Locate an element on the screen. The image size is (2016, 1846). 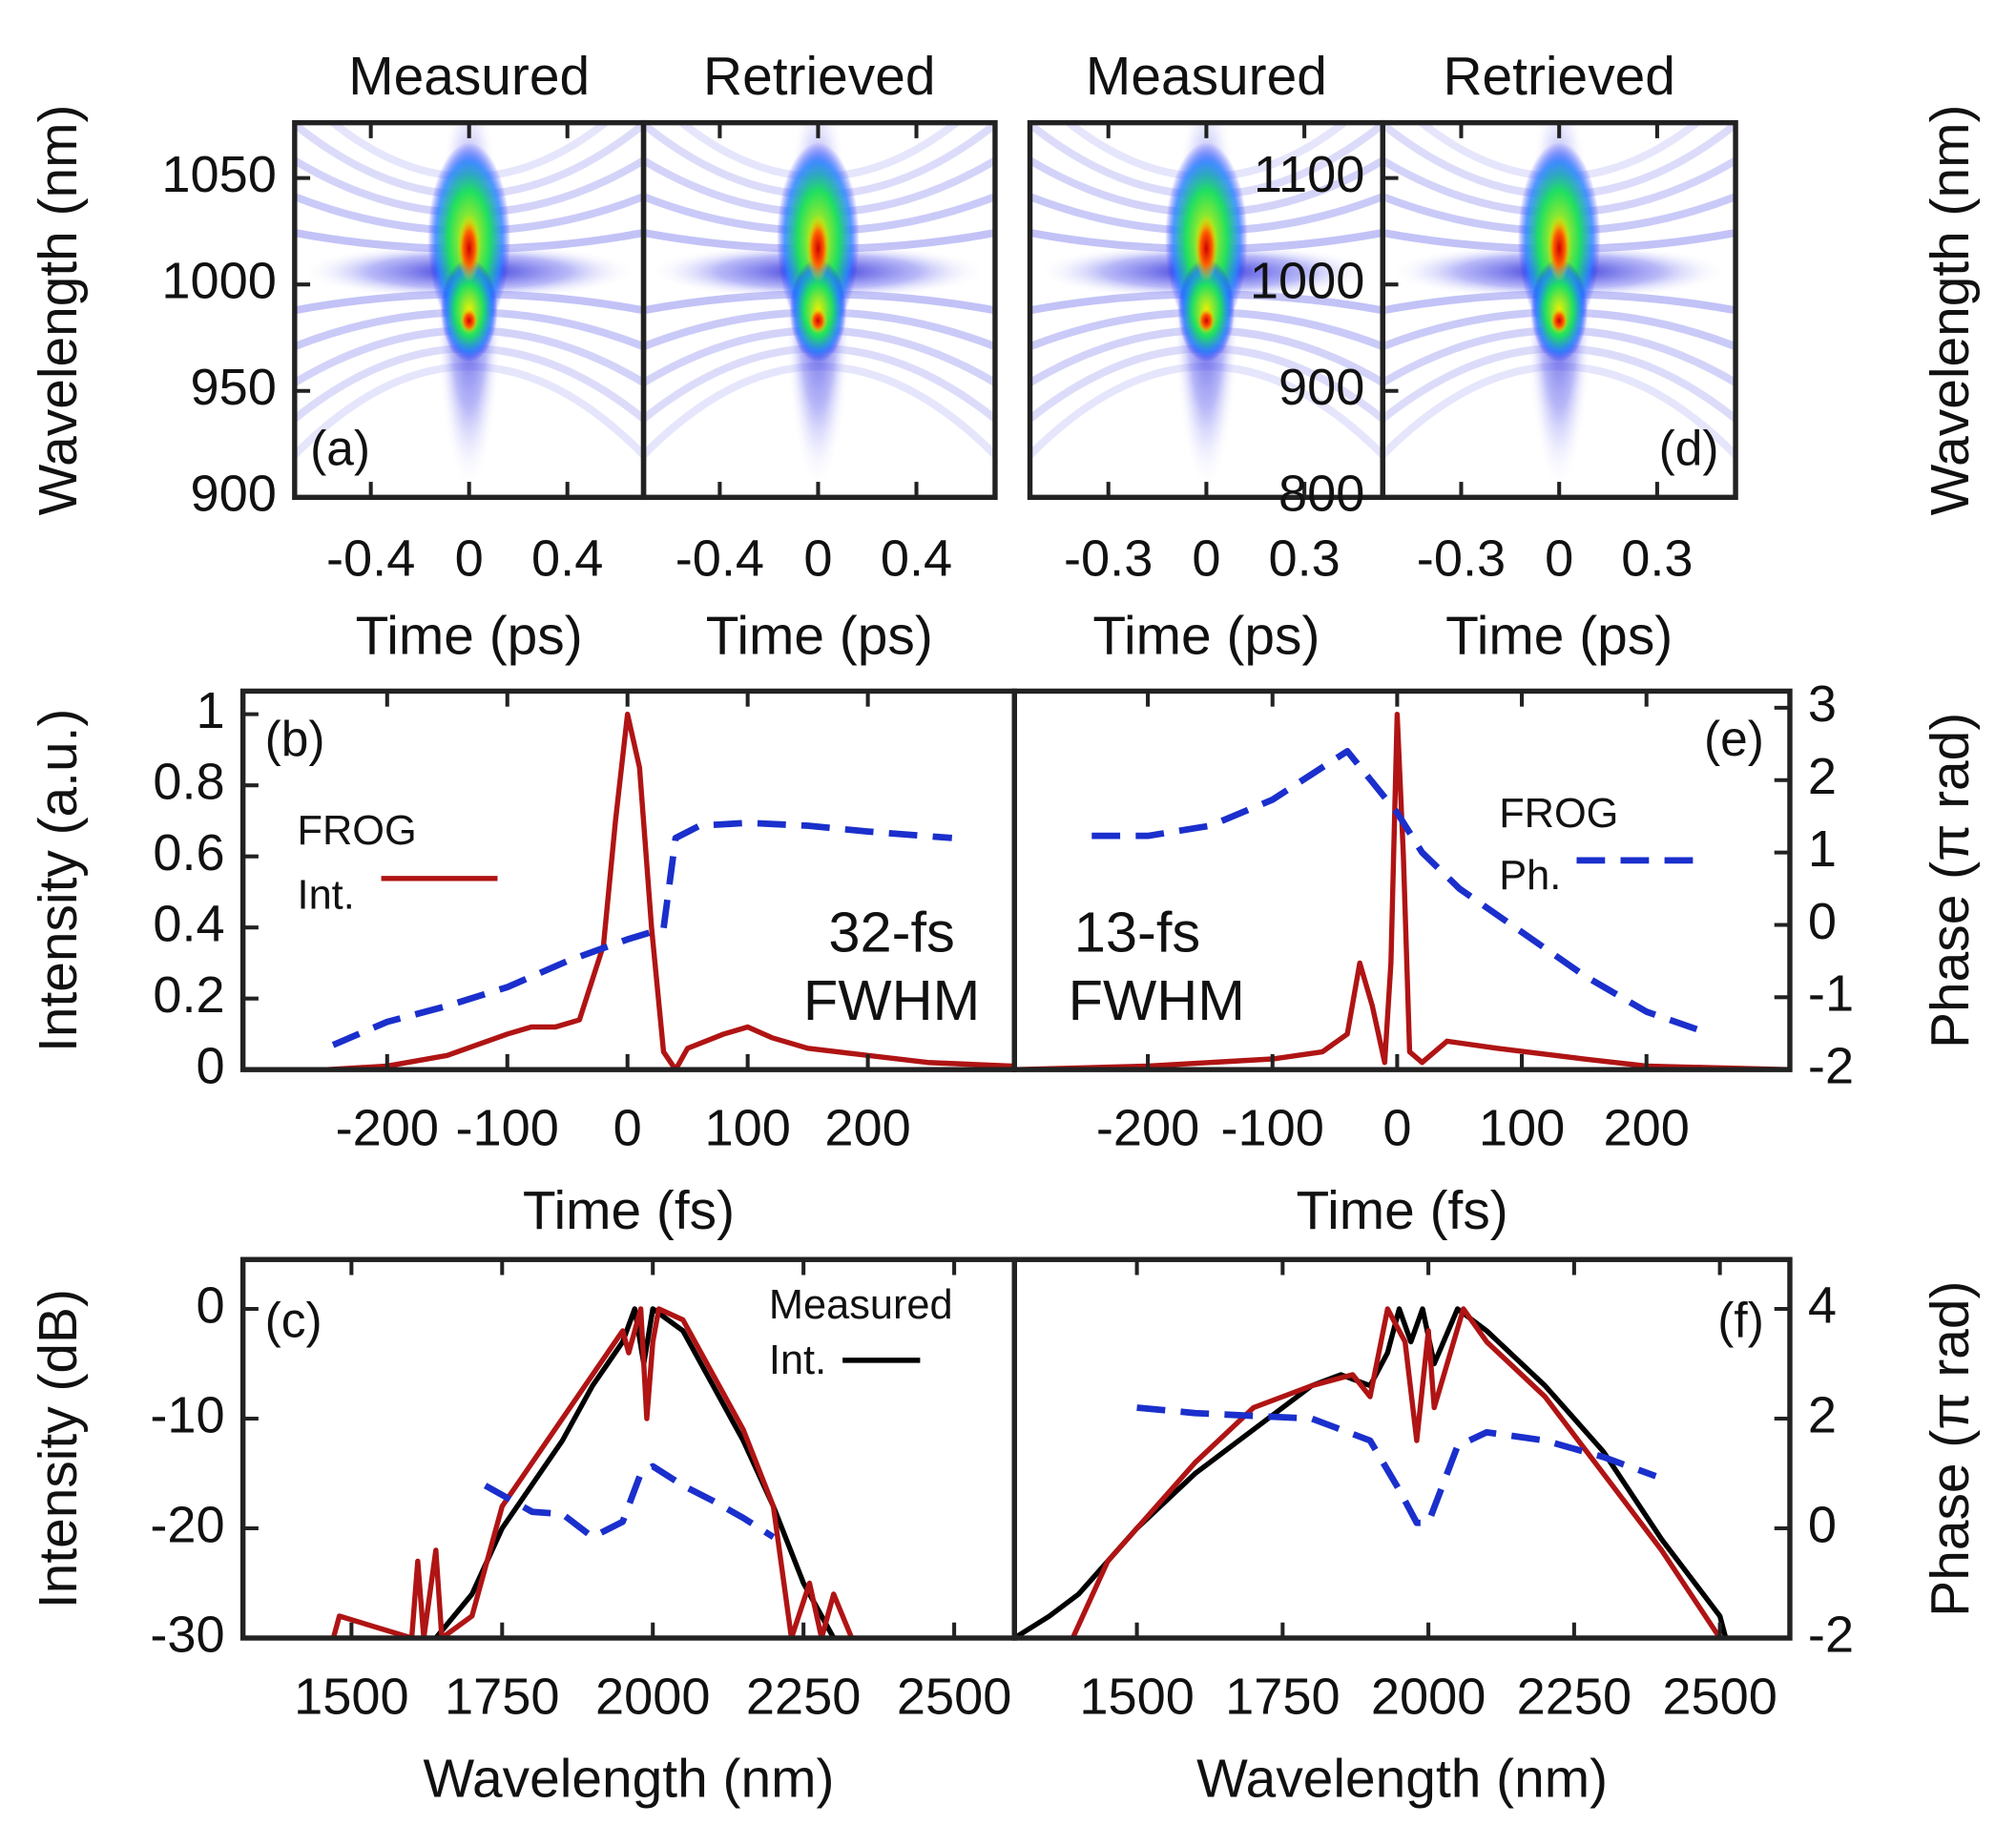
y-axis-label: Intensity (dB) is located at coordinates (59, 1448).